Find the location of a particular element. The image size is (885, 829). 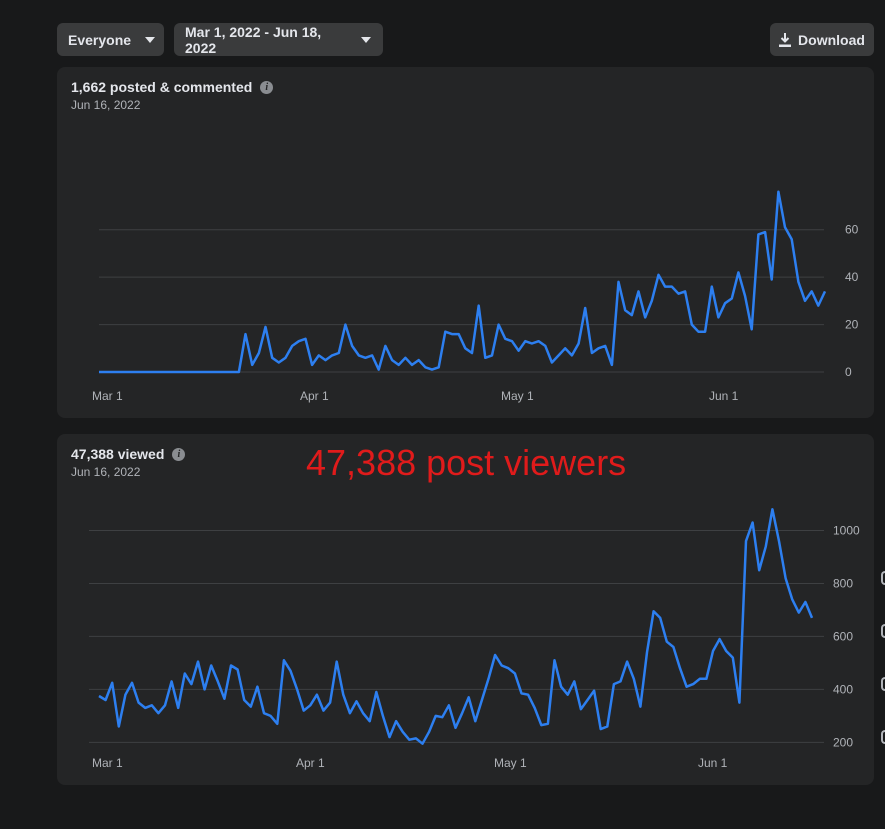

posted-commented-title: 1,662 posted & commented is located at coordinates (162, 87).